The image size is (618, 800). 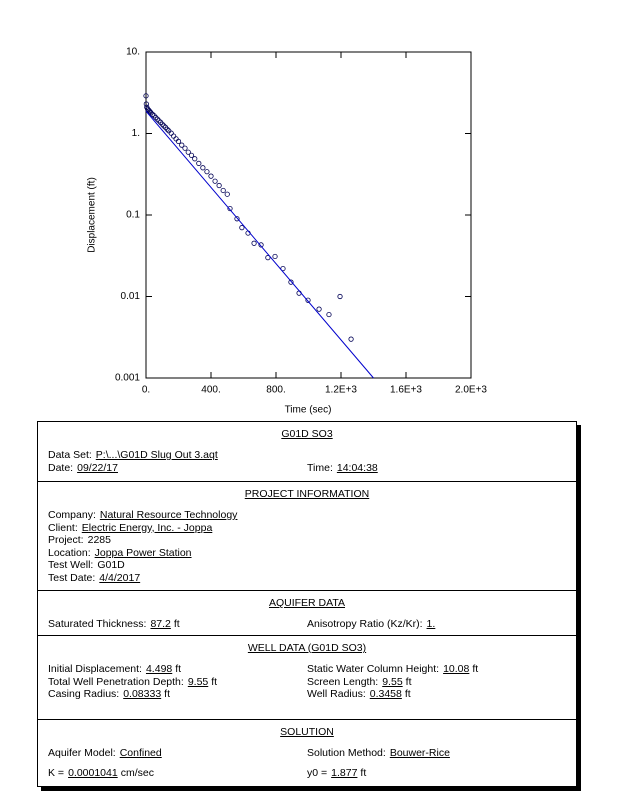 What do you see at coordinates (156, 455) in the screenshot?
I see `field-value: P:\...\G01D Slug Out 3.aqt` at bounding box center [156, 455].